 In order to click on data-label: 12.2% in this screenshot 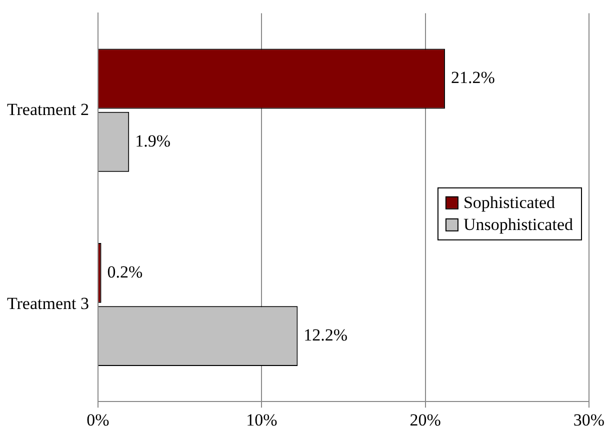, I will do `click(326, 335)`.